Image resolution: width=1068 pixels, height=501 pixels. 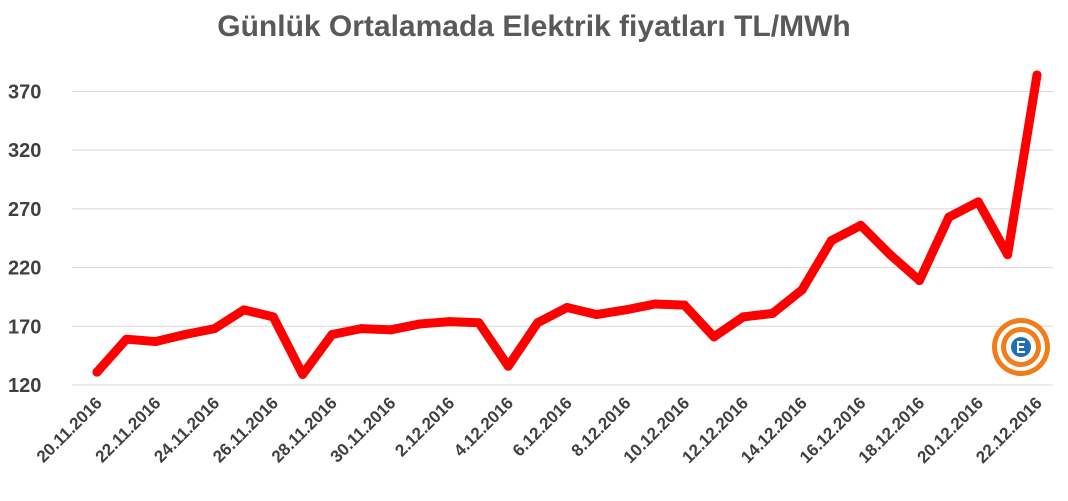 I want to click on y-tick-label: 120, so click(x=24, y=386).